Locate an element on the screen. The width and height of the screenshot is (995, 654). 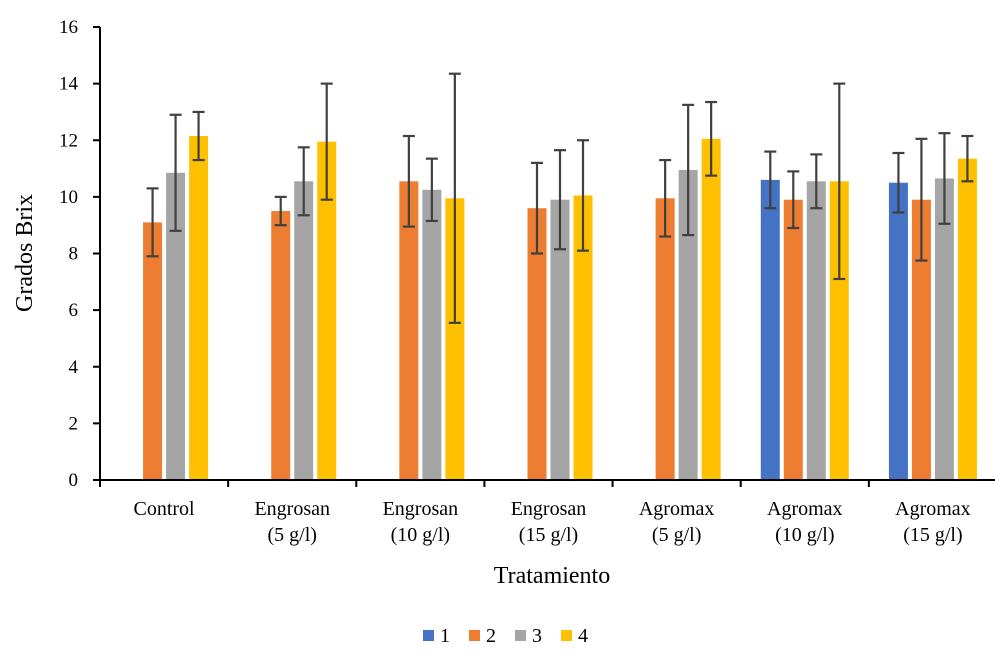
legend: 1 2 3 4 is located at coordinates (505, 636).